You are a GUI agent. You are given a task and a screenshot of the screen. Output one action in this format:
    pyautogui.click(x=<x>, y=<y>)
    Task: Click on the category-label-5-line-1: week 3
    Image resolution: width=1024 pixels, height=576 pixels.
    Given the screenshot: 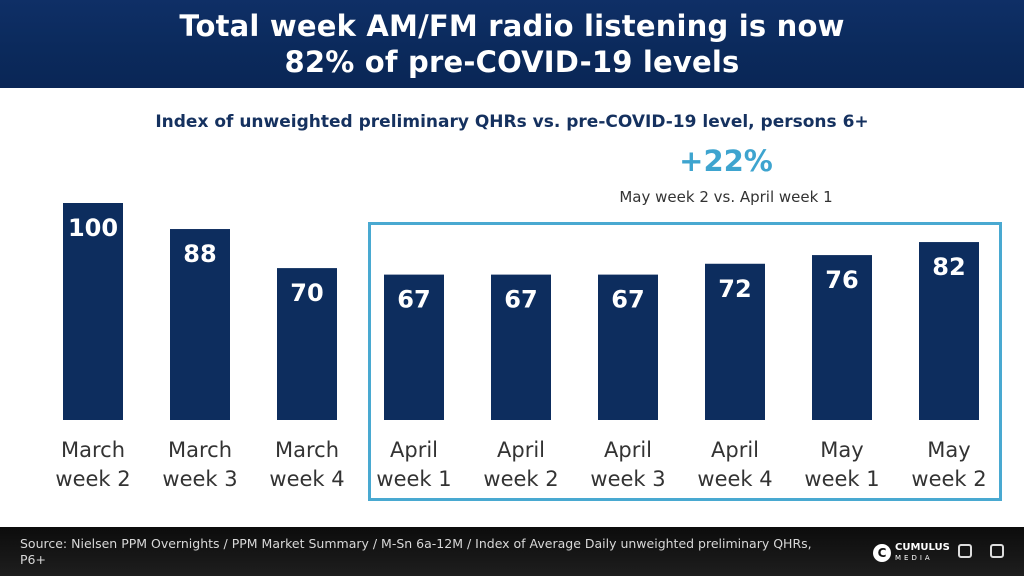 What is the action you would take?
    pyautogui.click(x=627, y=479)
    